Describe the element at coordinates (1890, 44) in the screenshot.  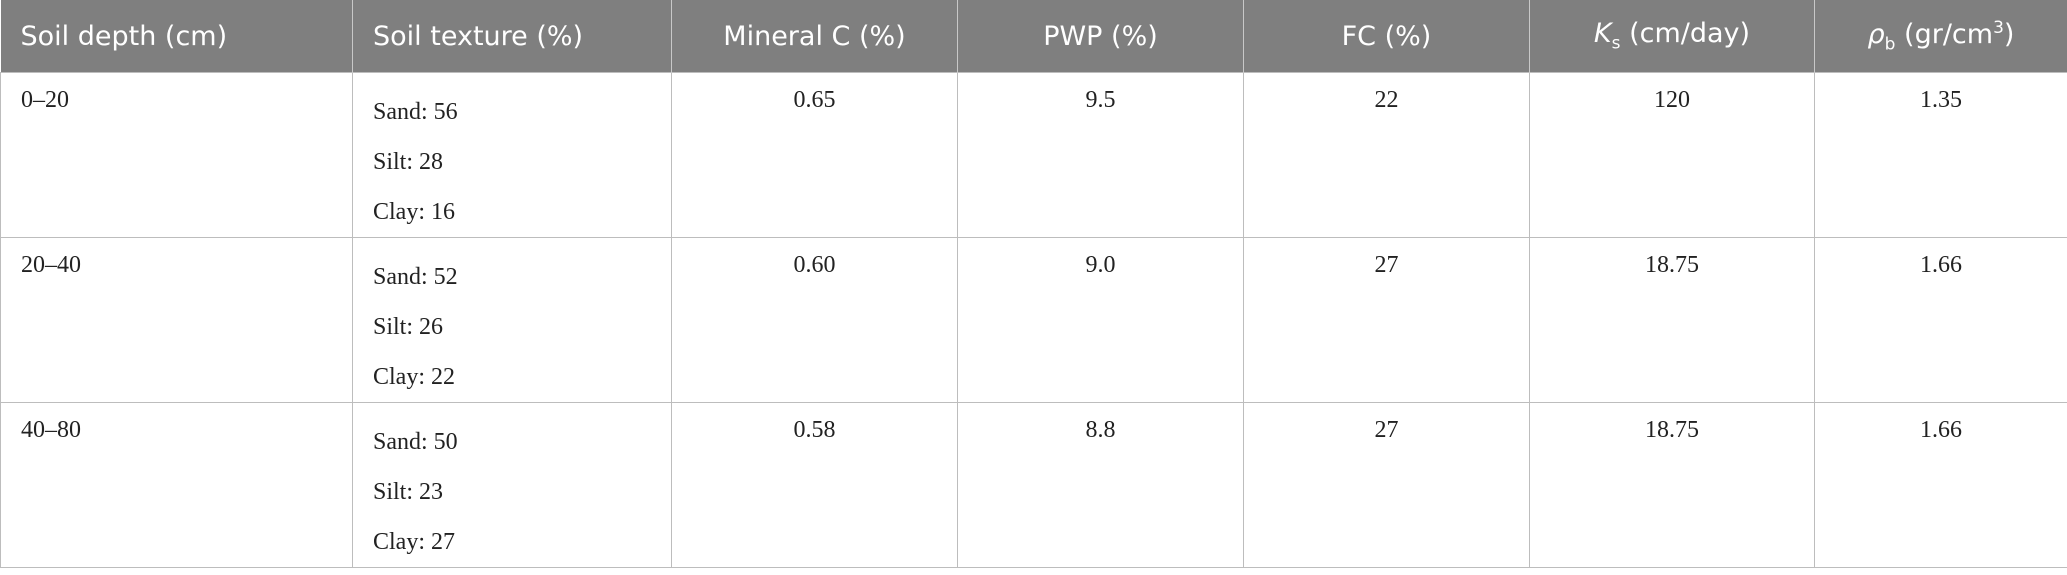
I see `header-text: b` at that location.